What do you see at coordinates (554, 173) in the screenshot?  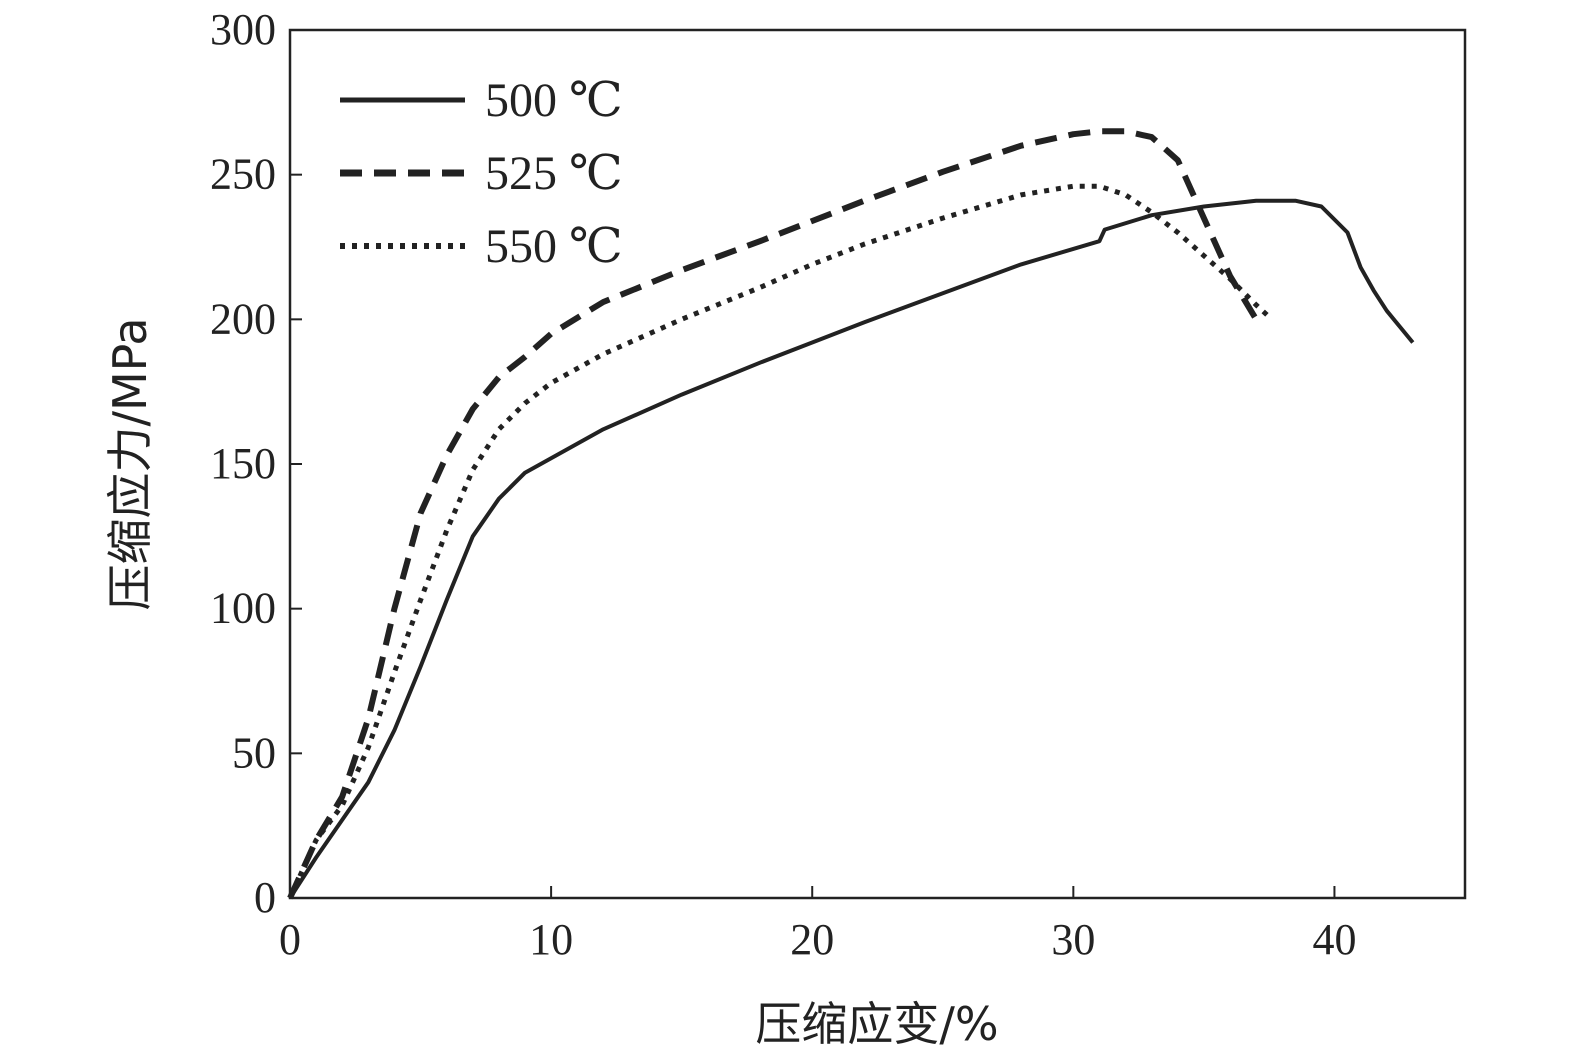 I see `legend-label-1: 525 ℃` at bounding box center [554, 173].